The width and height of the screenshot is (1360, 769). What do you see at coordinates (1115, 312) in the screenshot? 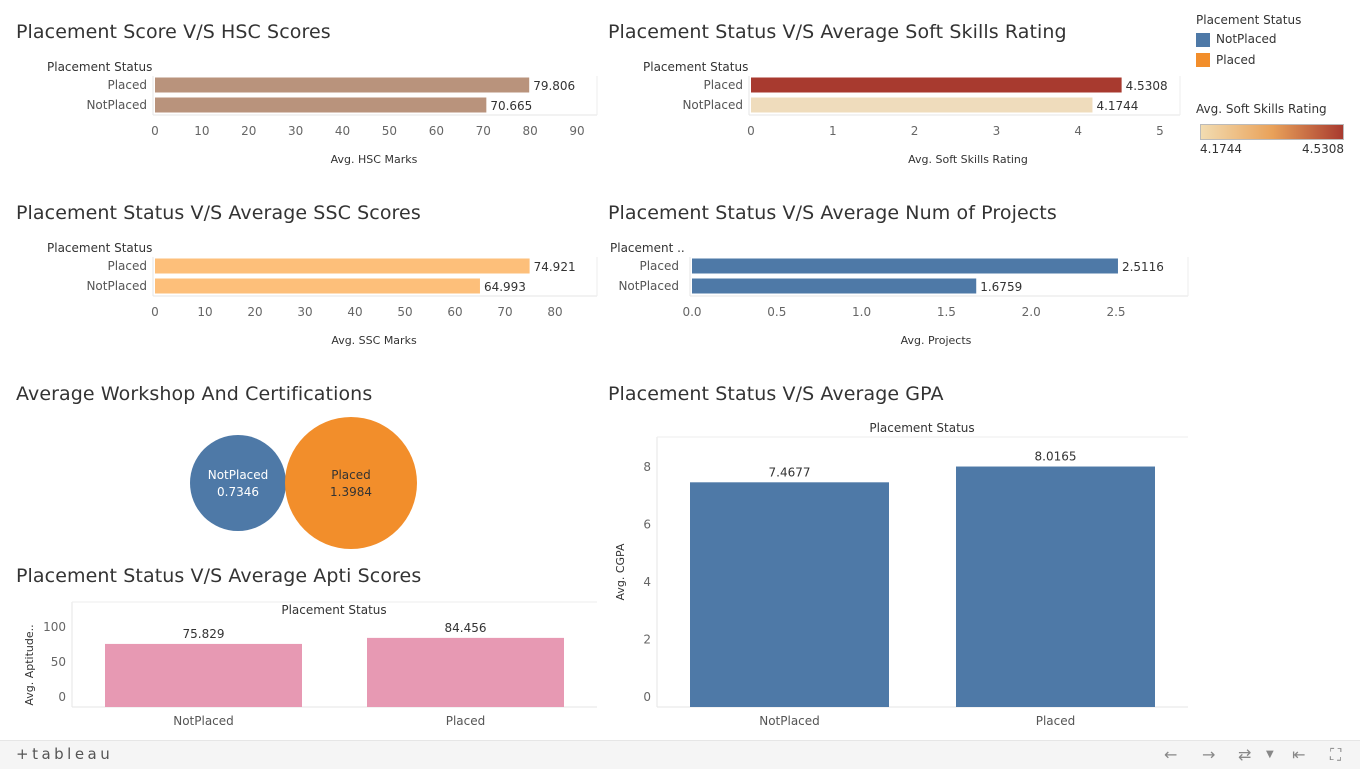
I see `proj-tick-label: 2.5` at bounding box center [1115, 312].